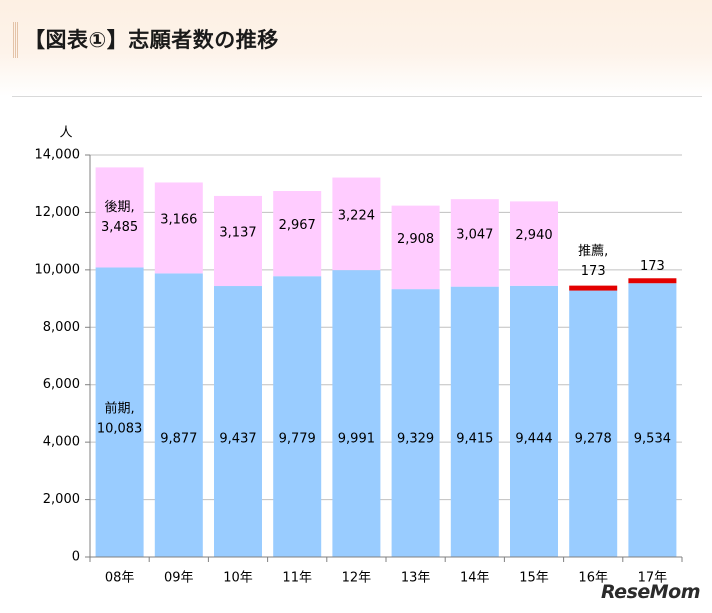 The width and height of the screenshot is (712, 613). What do you see at coordinates (237, 232) in the screenshot?
I see `data-label: 3,137` at bounding box center [237, 232].